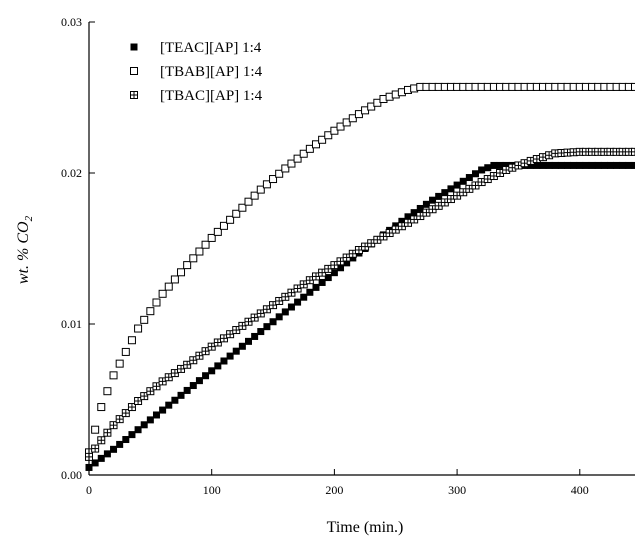 This screenshot has height=538, width=635. What do you see at coordinates (71, 173) in the screenshot?
I see `y-tick-label: 0.02` at bounding box center [71, 173].